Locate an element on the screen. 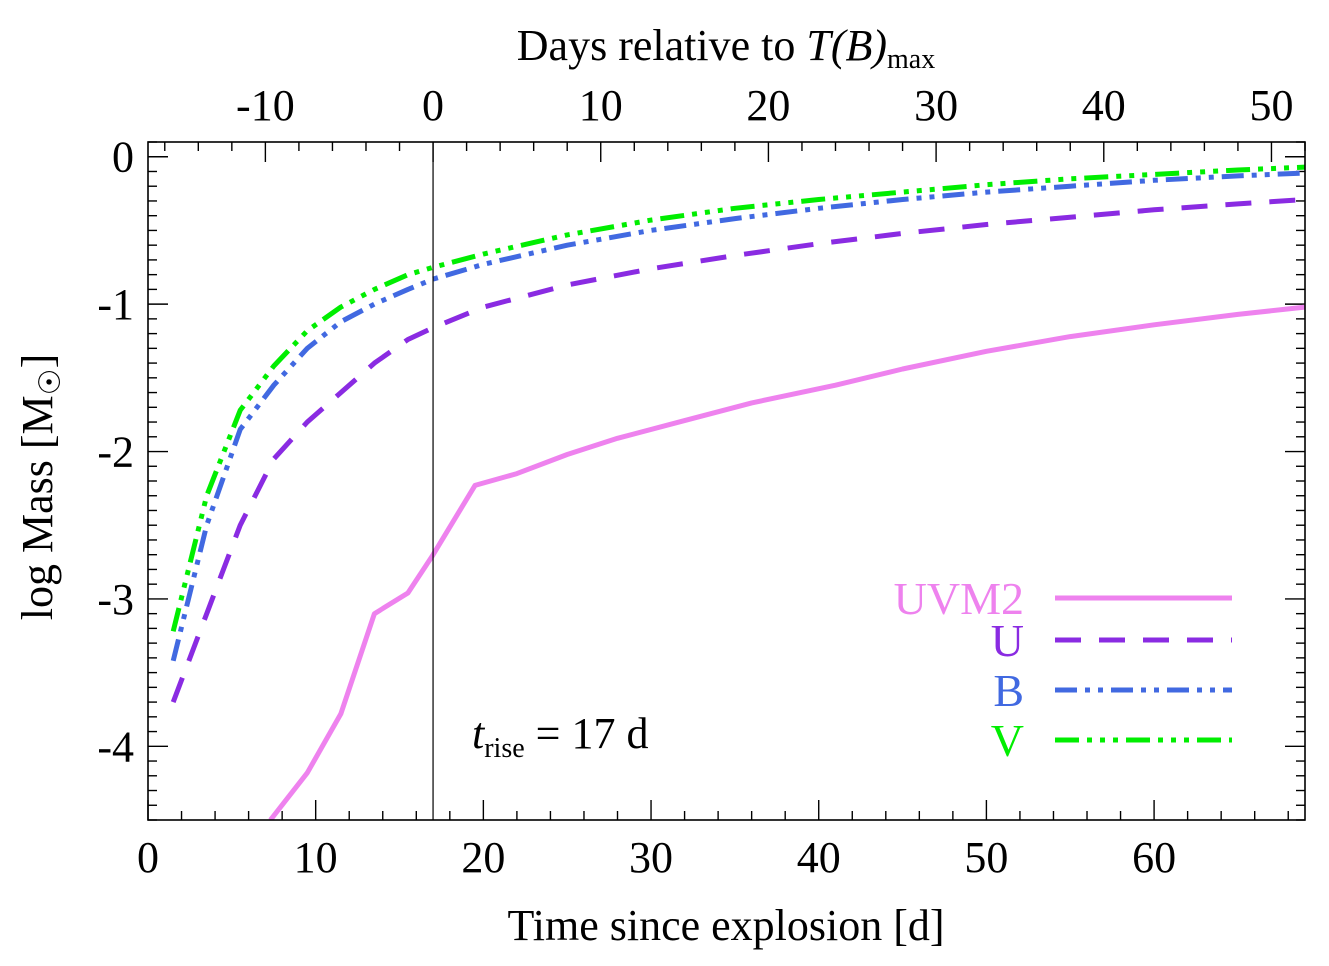  top-tick-label: 10 is located at coordinates (601, 105).